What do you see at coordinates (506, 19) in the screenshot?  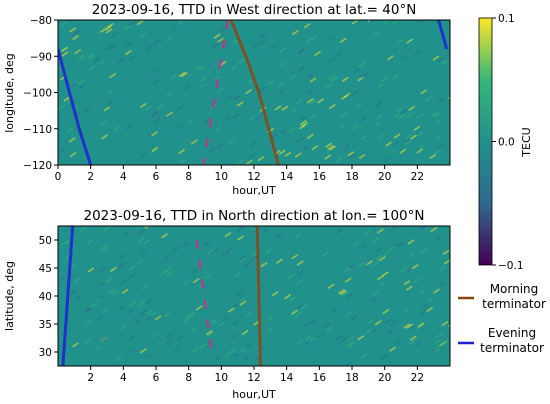 I see `colorbar-tick-label: 0.1` at bounding box center [506, 19].